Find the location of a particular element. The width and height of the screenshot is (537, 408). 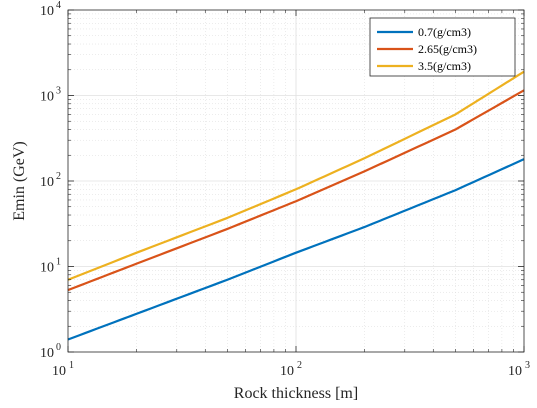

y-tick-label-exponent: 3 is located at coordinates (58, 91).